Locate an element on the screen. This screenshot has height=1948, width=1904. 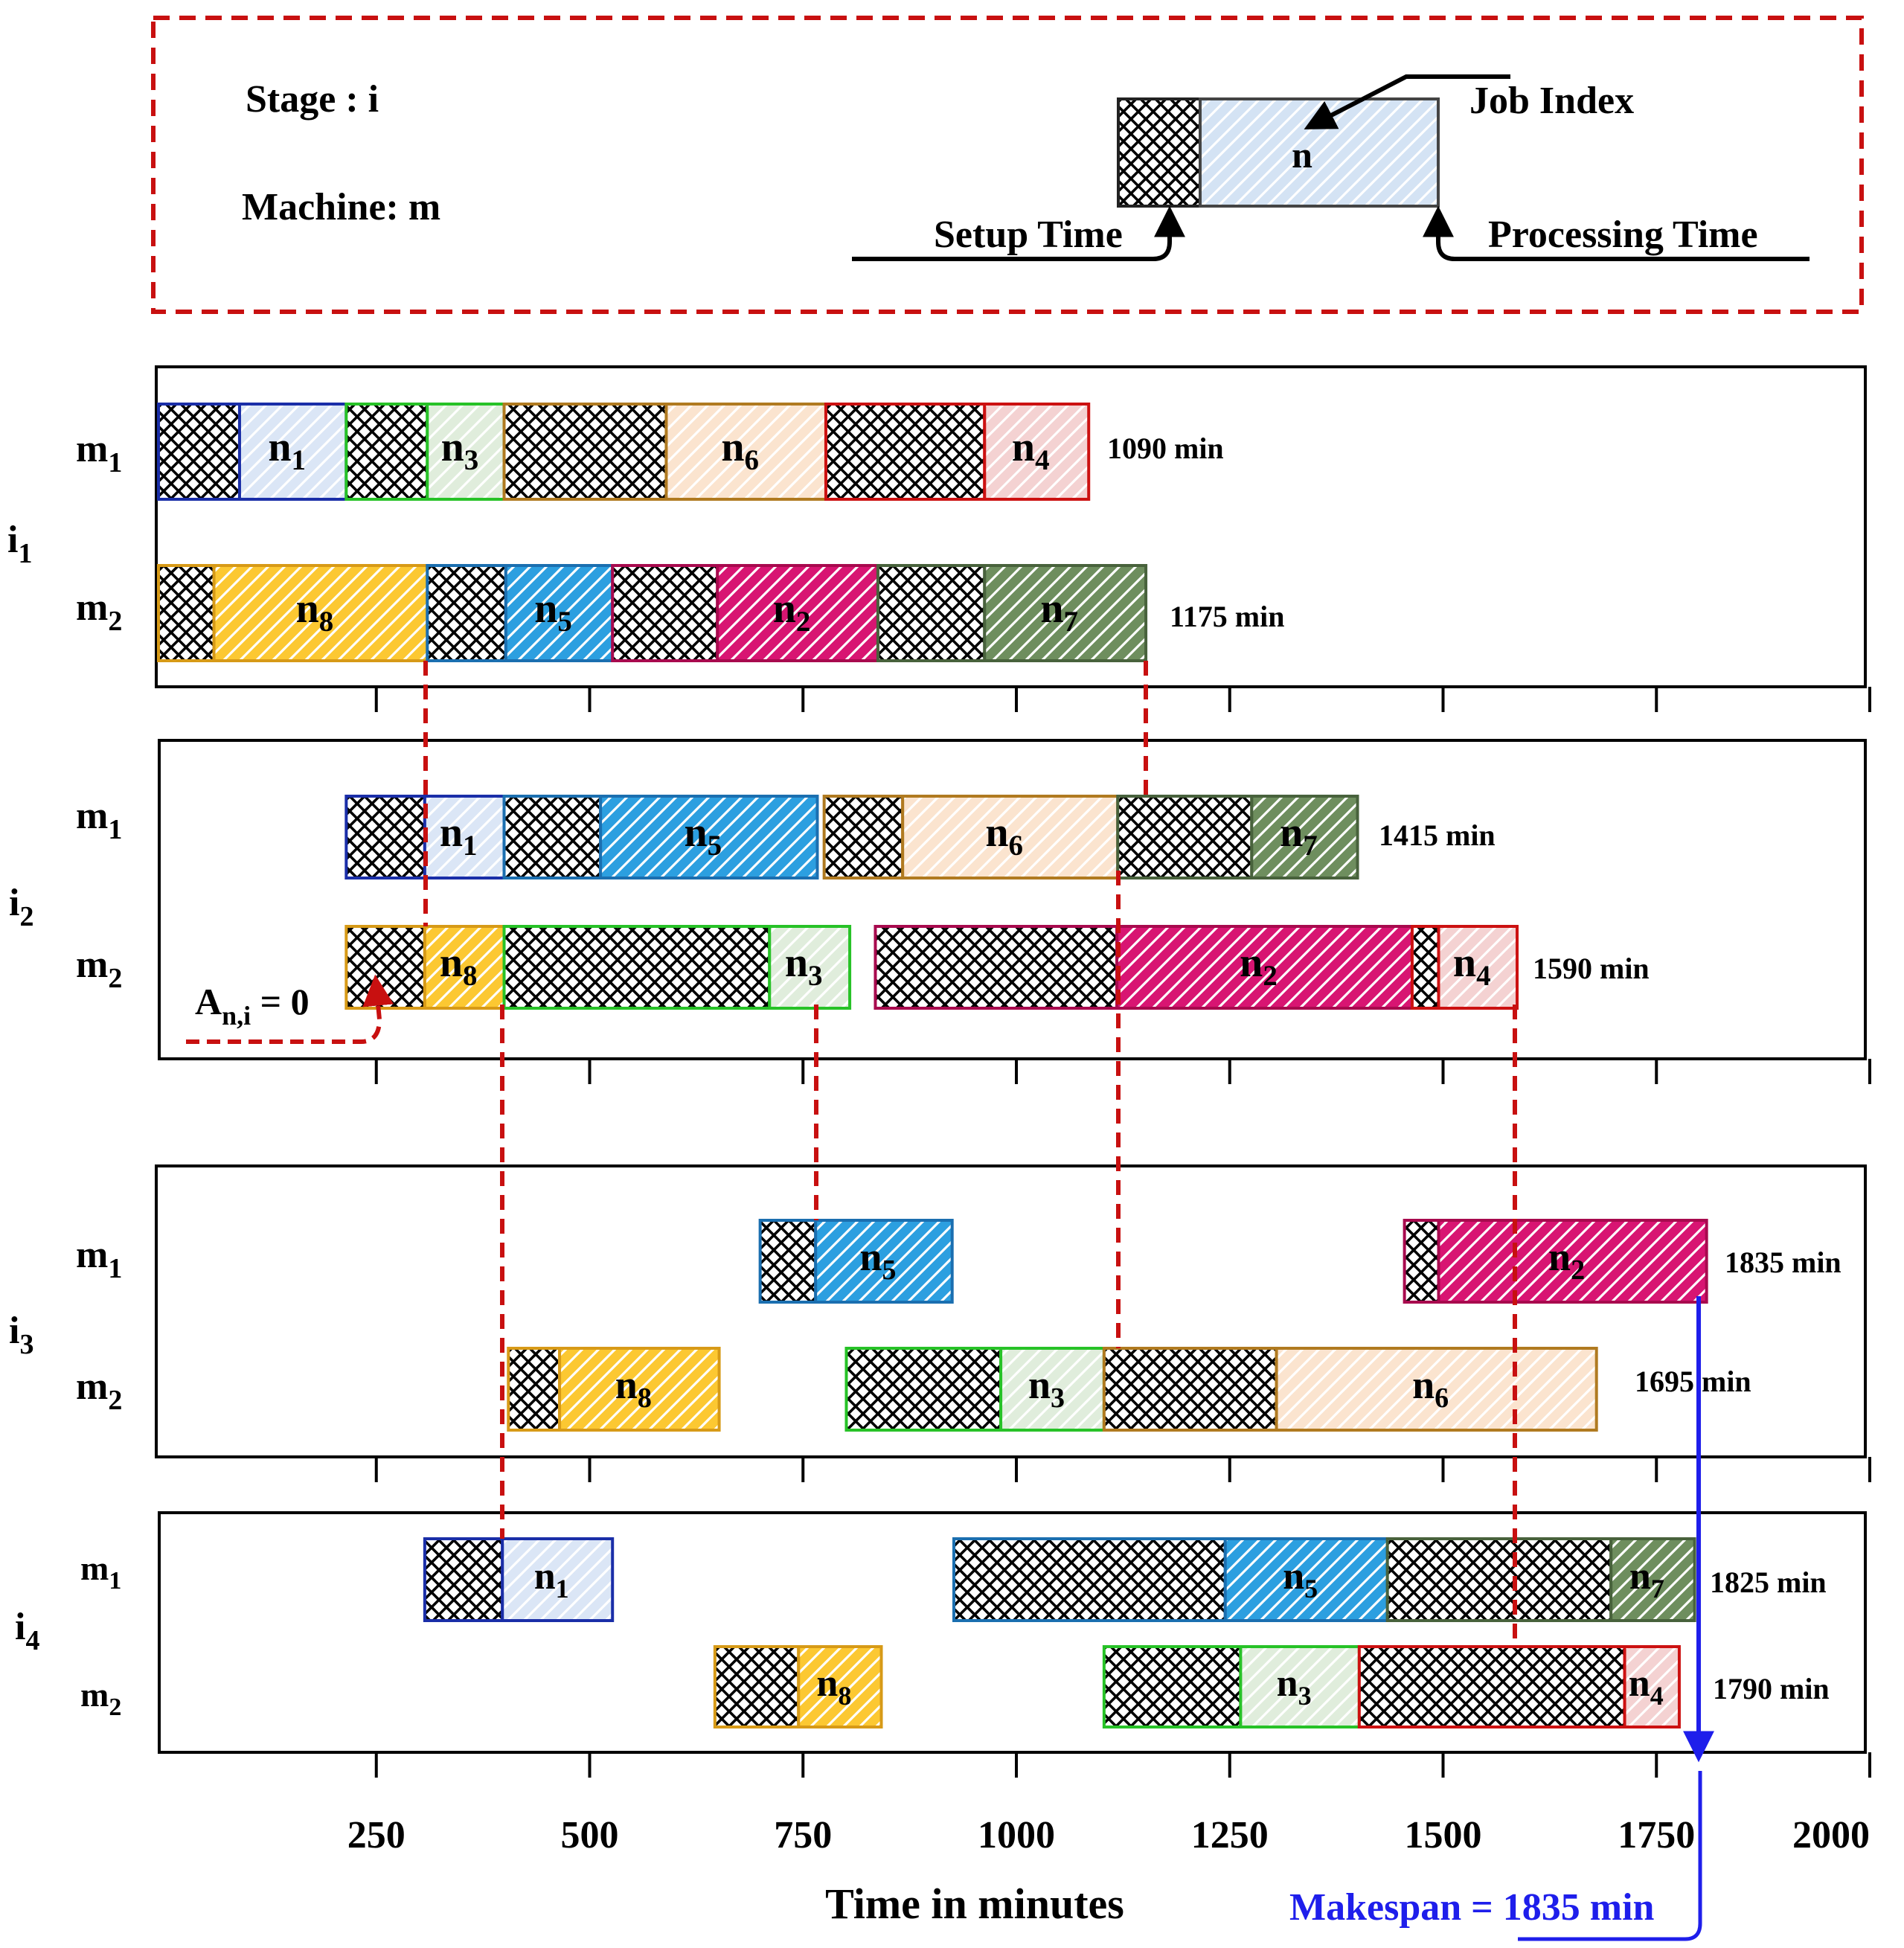
svg-text: i3 is located at coordinates (21, 1335).